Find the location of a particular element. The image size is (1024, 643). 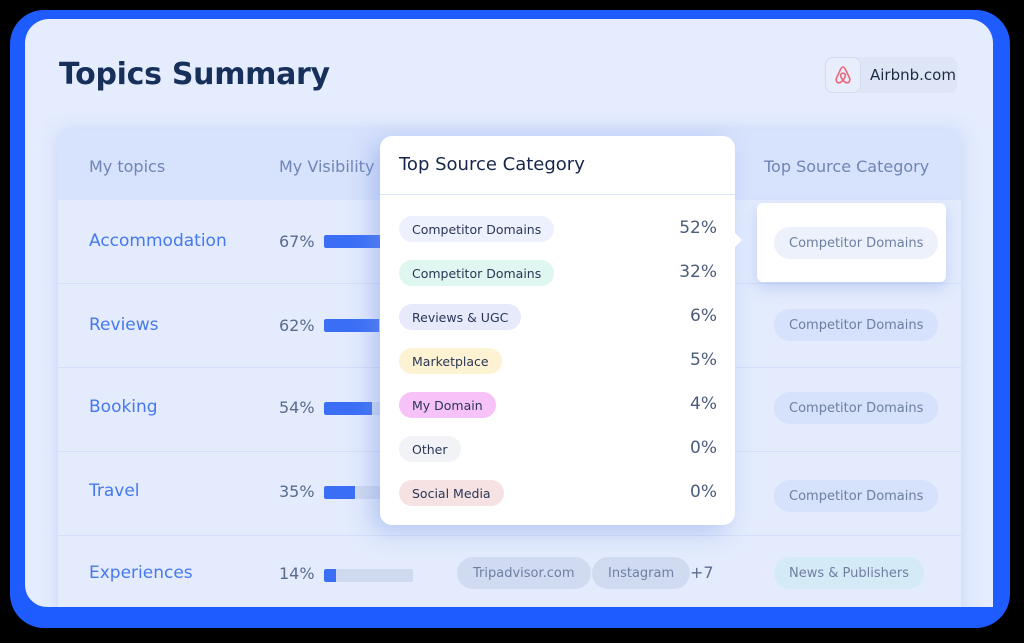

category-chip: Marketplace is located at coordinates (450, 361).